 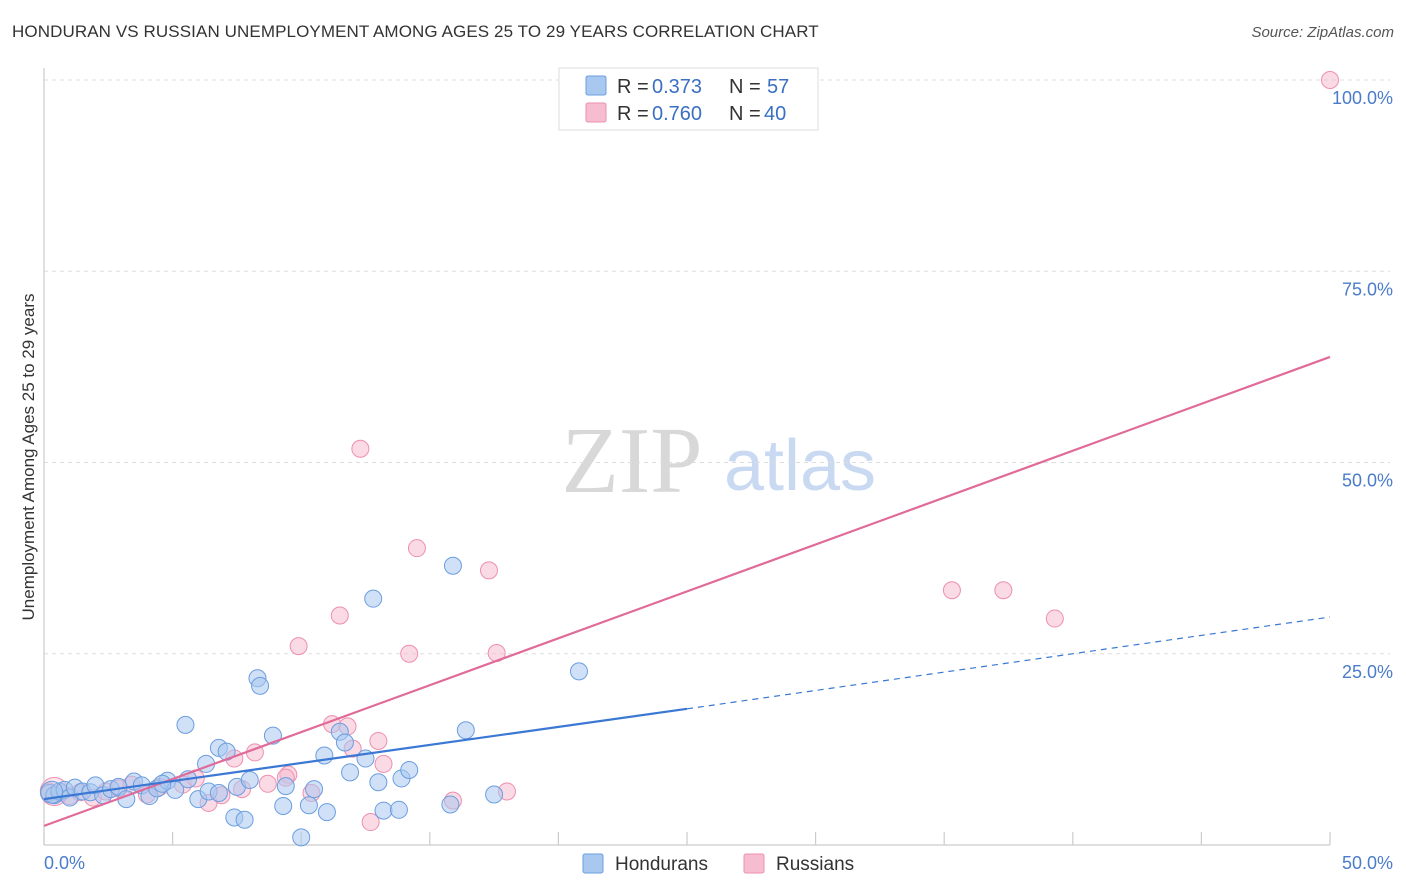 What do you see at coordinates (1362, 385) in the screenshot?
I see `y-tick-labels: 25.0% 50.0% 75.0% 100.0%` at bounding box center [1362, 385].